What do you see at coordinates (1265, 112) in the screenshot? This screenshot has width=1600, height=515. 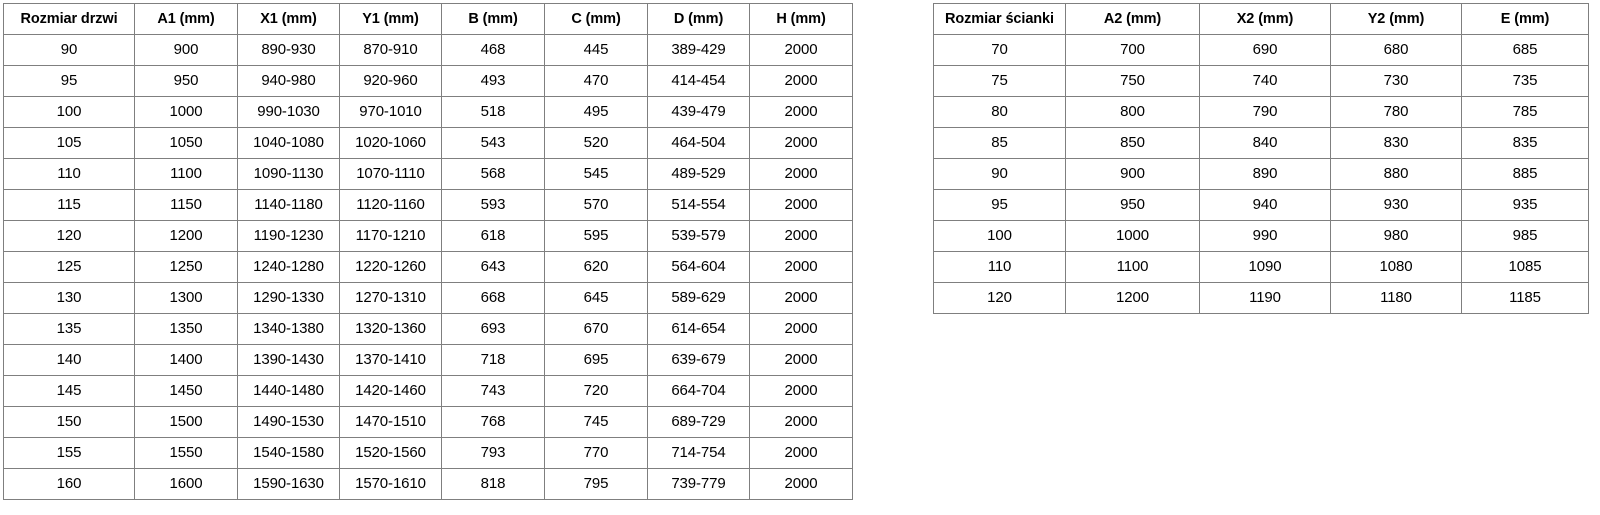 I see `walls_table-cell: 790` at bounding box center [1265, 112].